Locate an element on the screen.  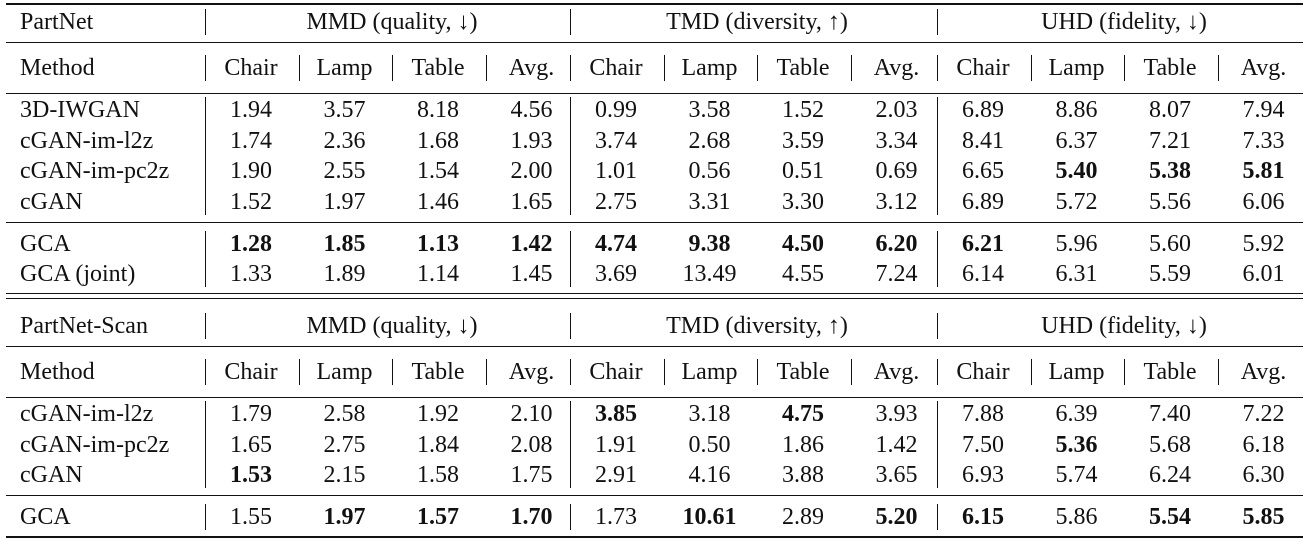
cell-value: 6.30 is located at coordinates (1263, 475).